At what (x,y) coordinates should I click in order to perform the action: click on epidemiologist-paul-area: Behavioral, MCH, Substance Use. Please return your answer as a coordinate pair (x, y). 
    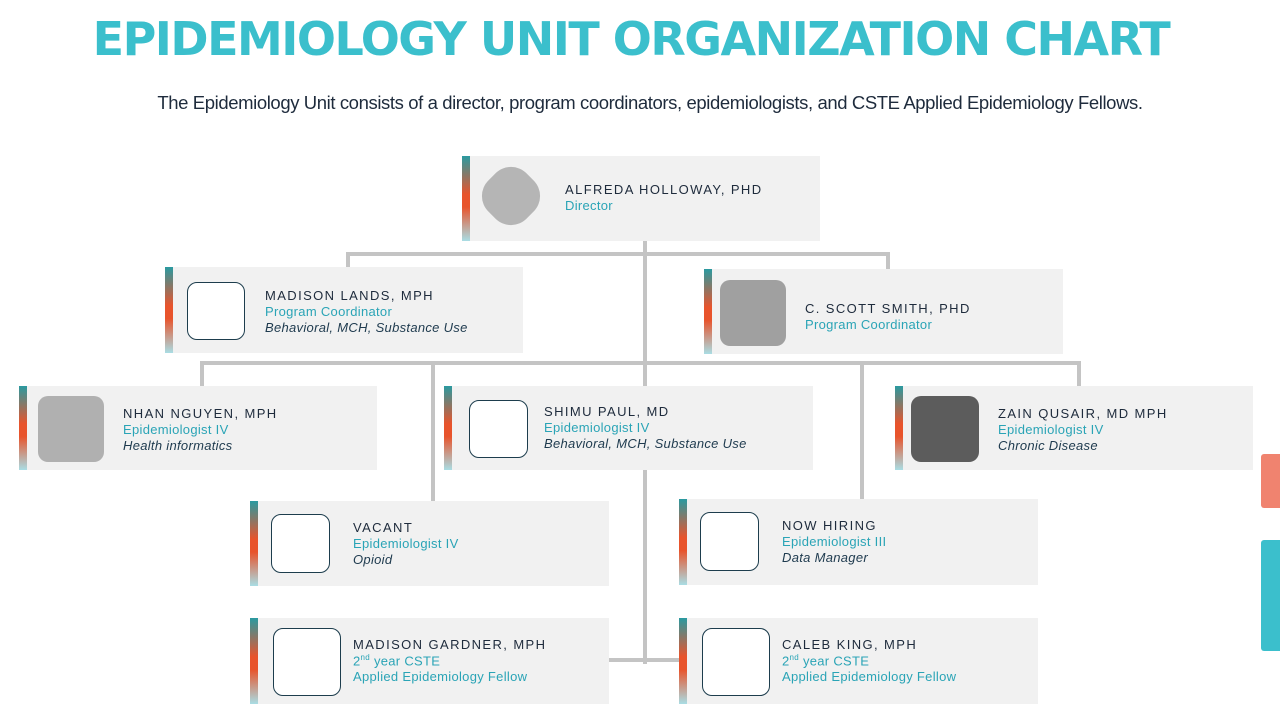
    Looking at the image, I should click on (645, 443).